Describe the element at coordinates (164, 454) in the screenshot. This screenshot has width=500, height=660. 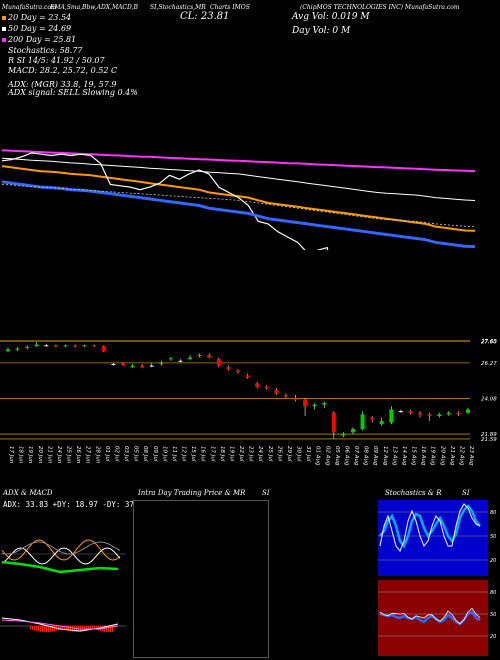
I see `x-tick-label: 10 Jul` at that location.